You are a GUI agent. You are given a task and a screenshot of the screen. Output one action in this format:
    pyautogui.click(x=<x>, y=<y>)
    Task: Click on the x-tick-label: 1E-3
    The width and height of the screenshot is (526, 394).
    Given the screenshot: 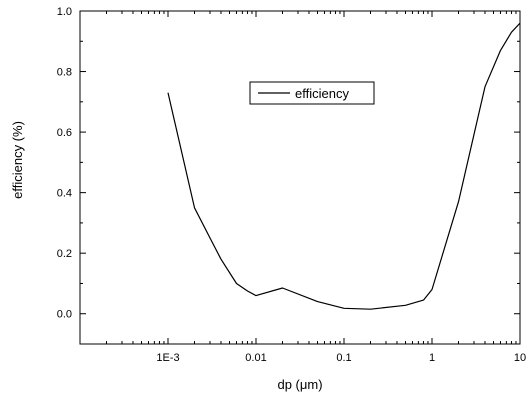 What is the action you would take?
    pyautogui.click(x=167, y=358)
    